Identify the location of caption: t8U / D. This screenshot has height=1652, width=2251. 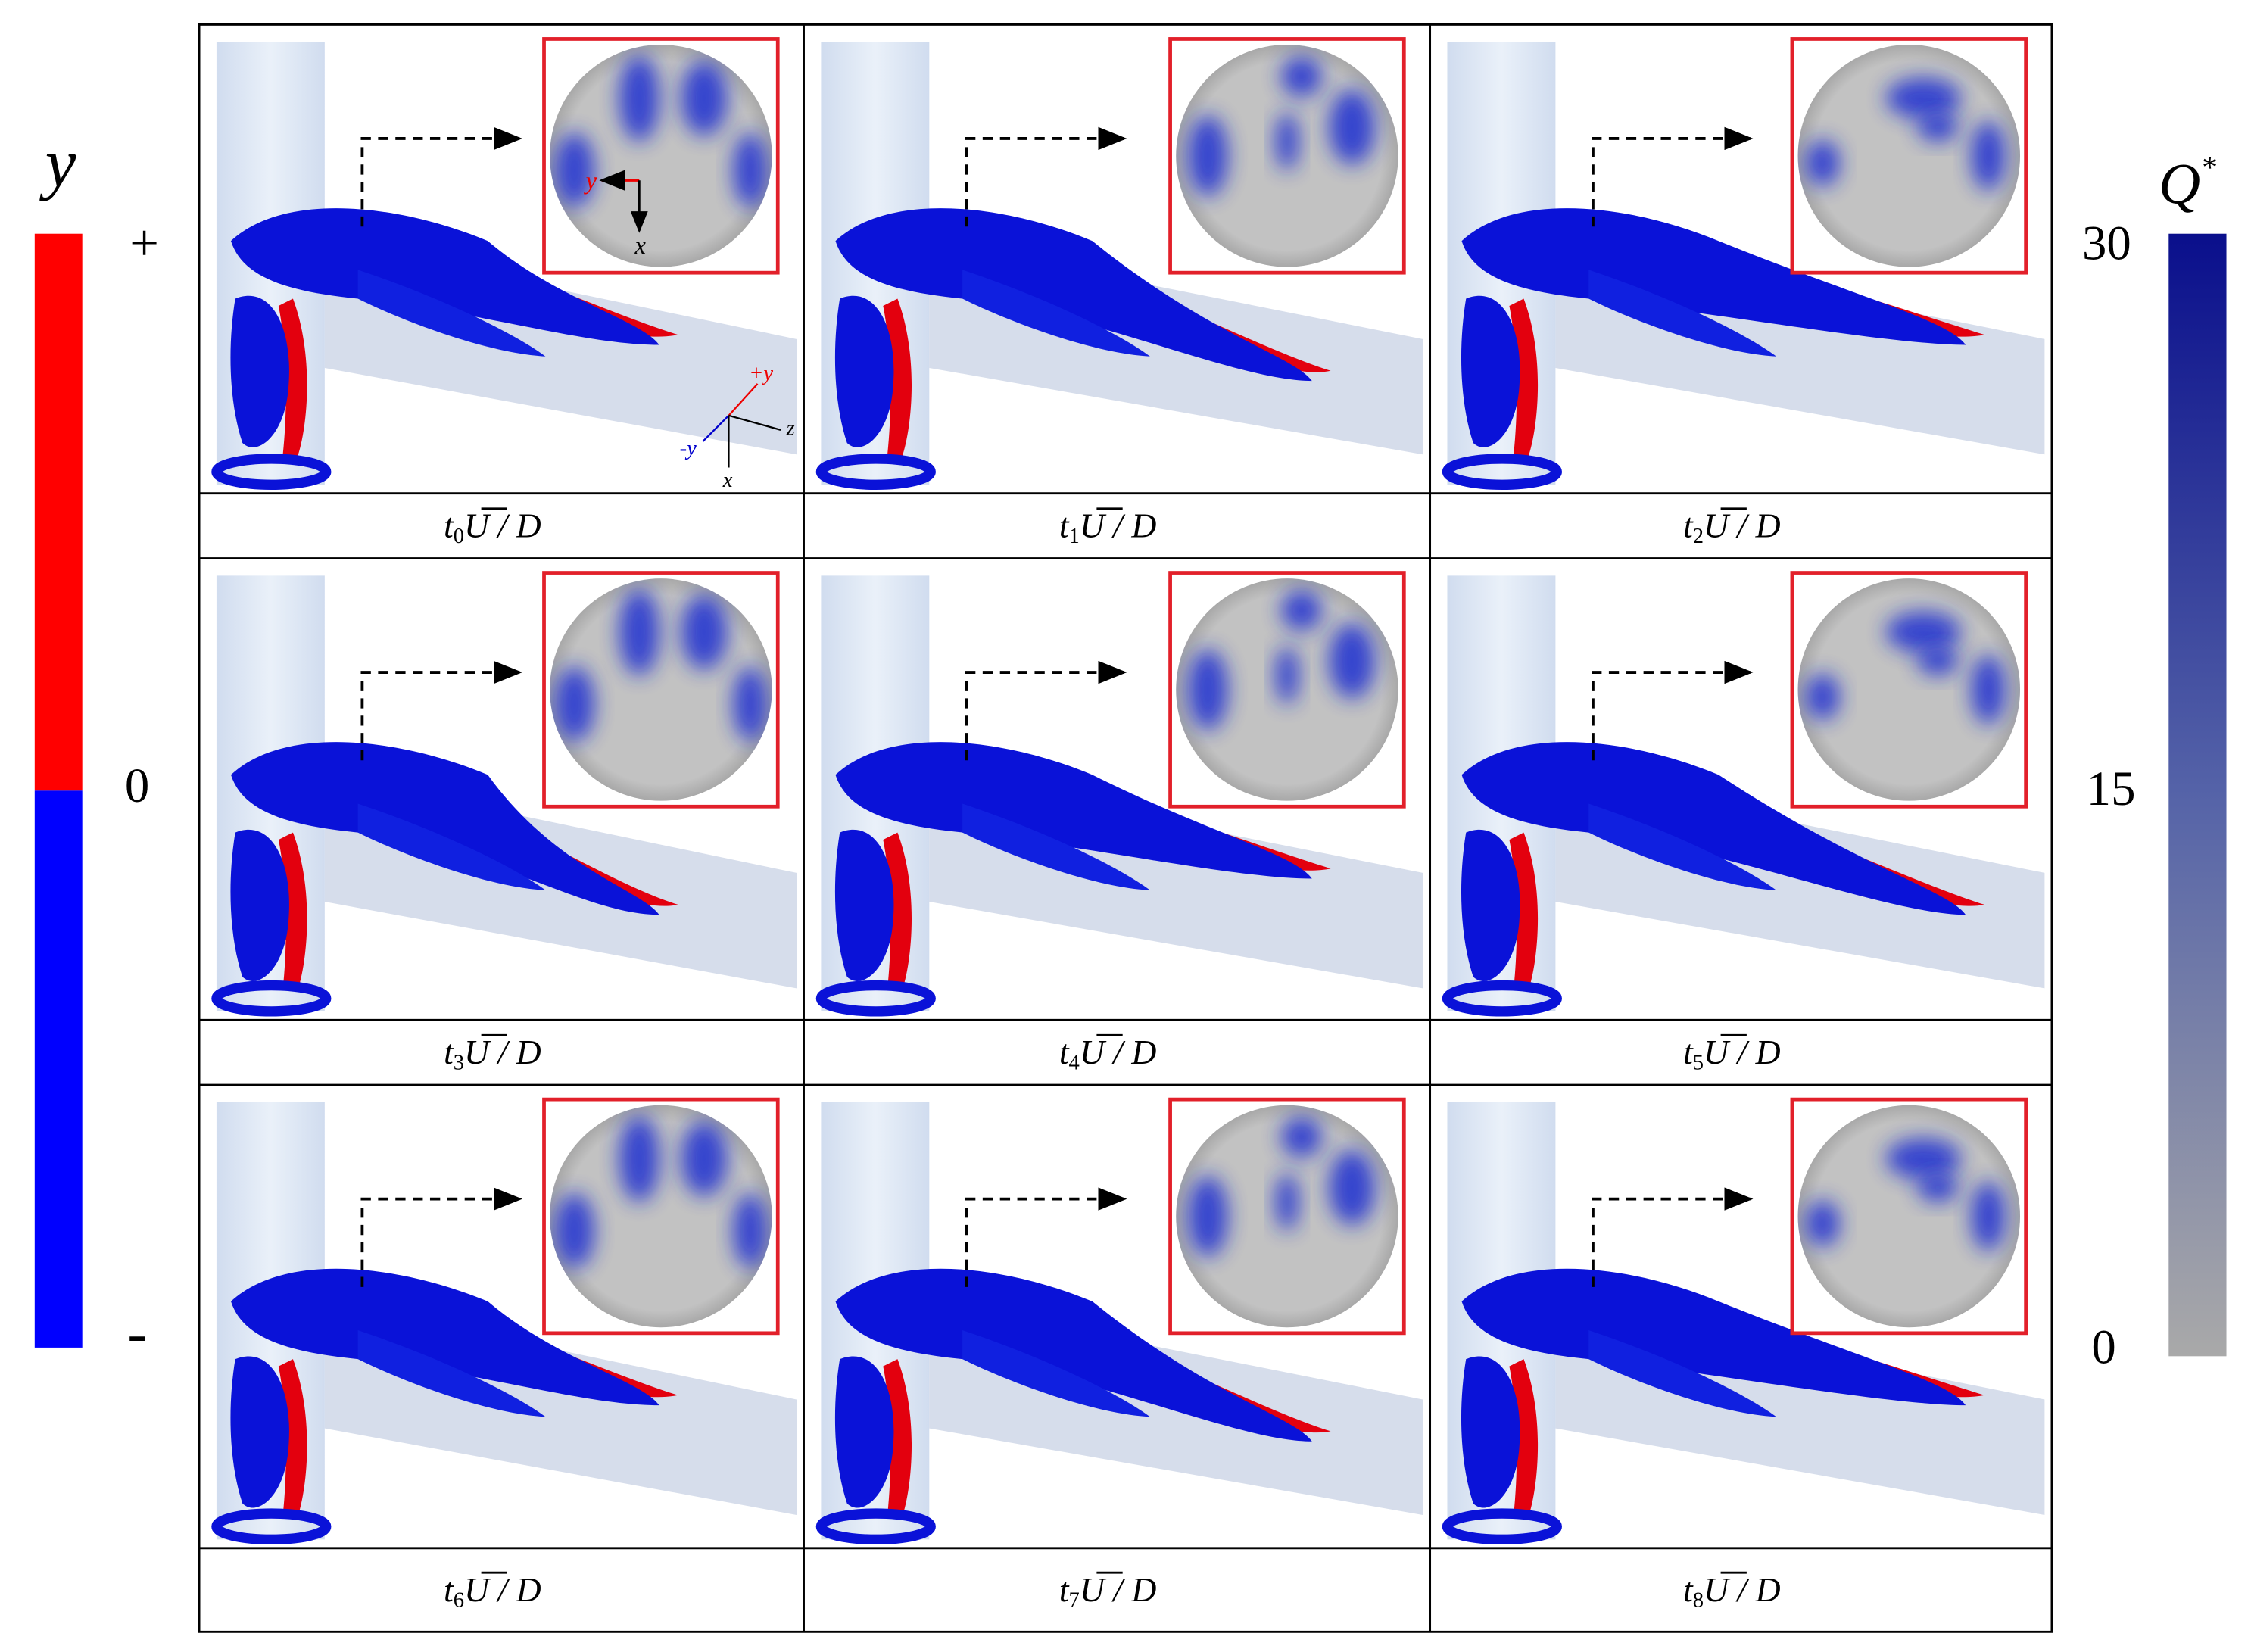
(1732, 1590).